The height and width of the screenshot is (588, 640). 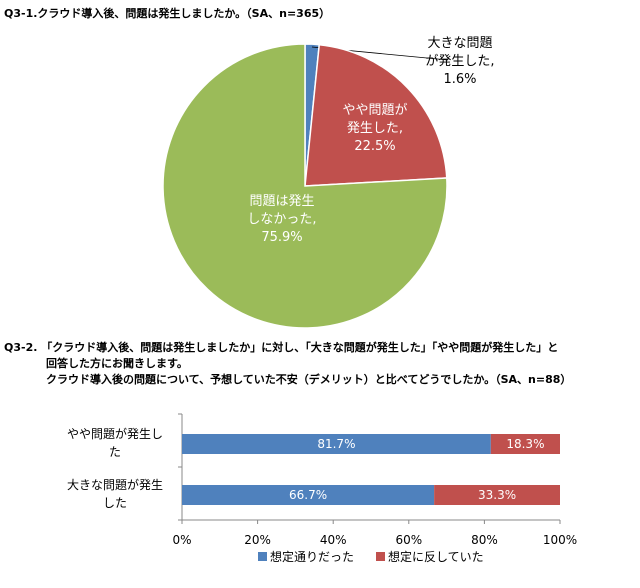 I want to click on question-number: Q3-2., so click(x=21, y=347).